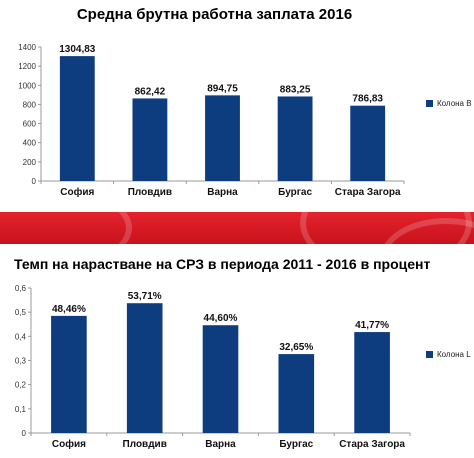  Describe the element at coordinates (30, 104) in the screenshot. I see `y-tick-label: 800` at that location.